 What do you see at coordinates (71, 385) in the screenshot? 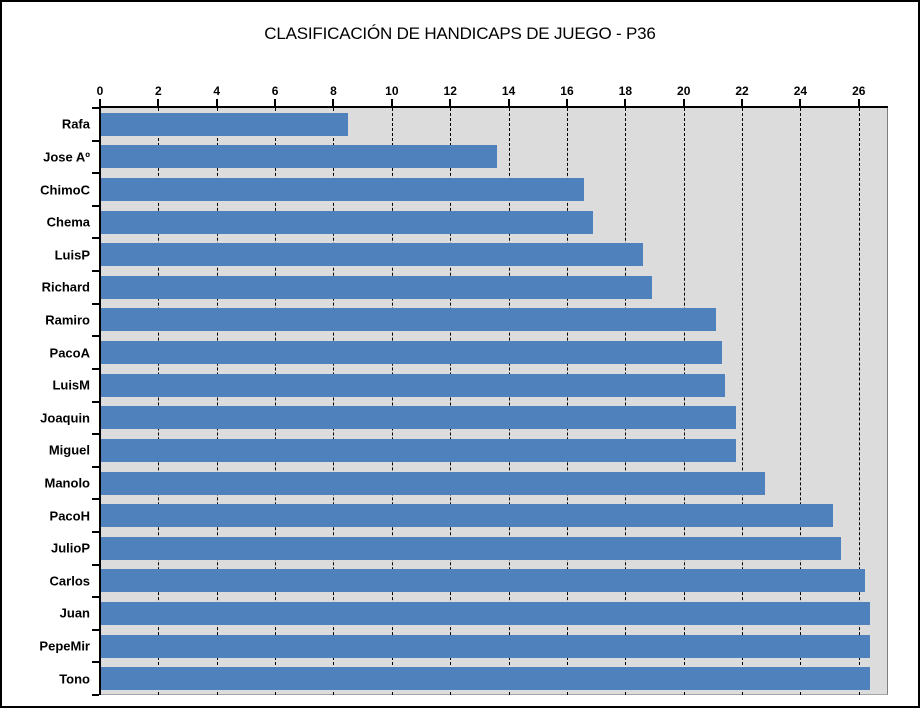
I see `category-label-LuisM: LuisM` at bounding box center [71, 385].